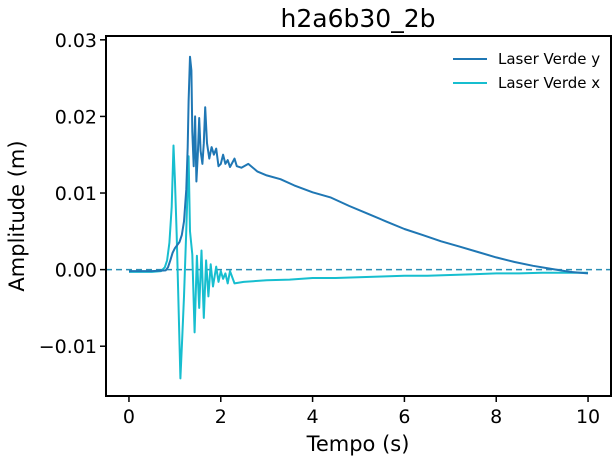  What do you see at coordinates (313, 417) in the screenshot?
I see `x-tick-label: 4` at bounding box center [313, 417].